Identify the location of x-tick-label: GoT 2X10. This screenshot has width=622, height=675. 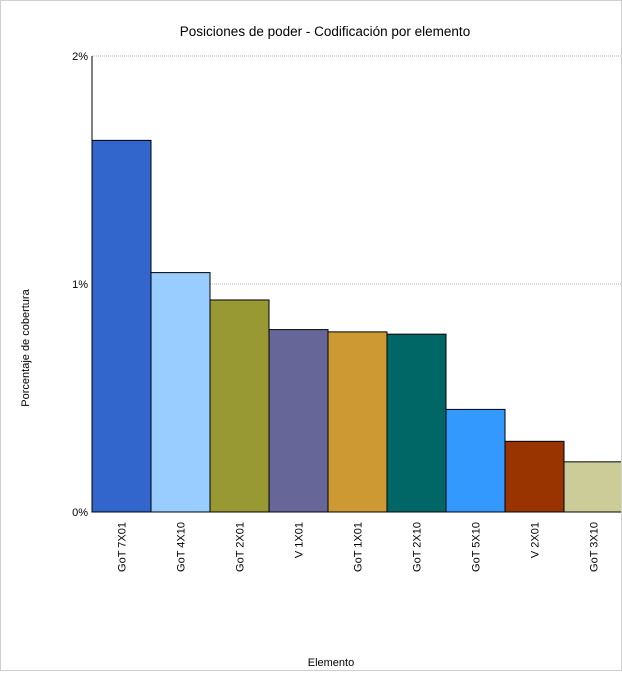
(418, 547).